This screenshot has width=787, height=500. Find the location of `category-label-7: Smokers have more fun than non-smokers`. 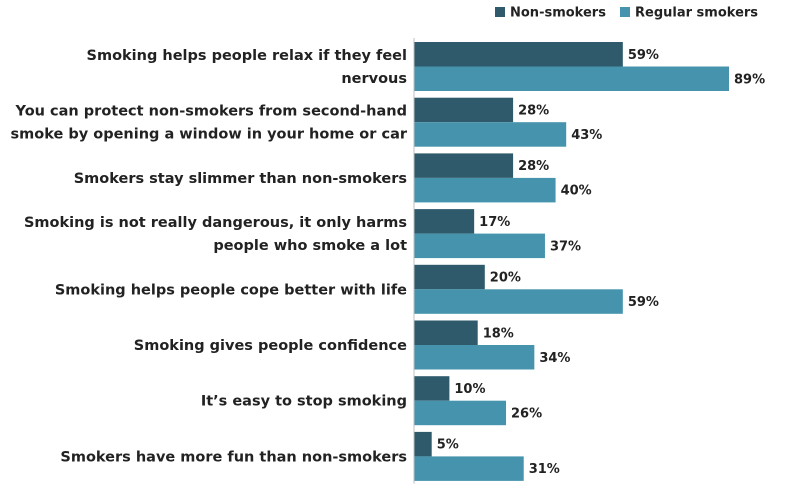

category-label-7: Smokers have more fun than non-smokers is located at coordinates (233, 457).